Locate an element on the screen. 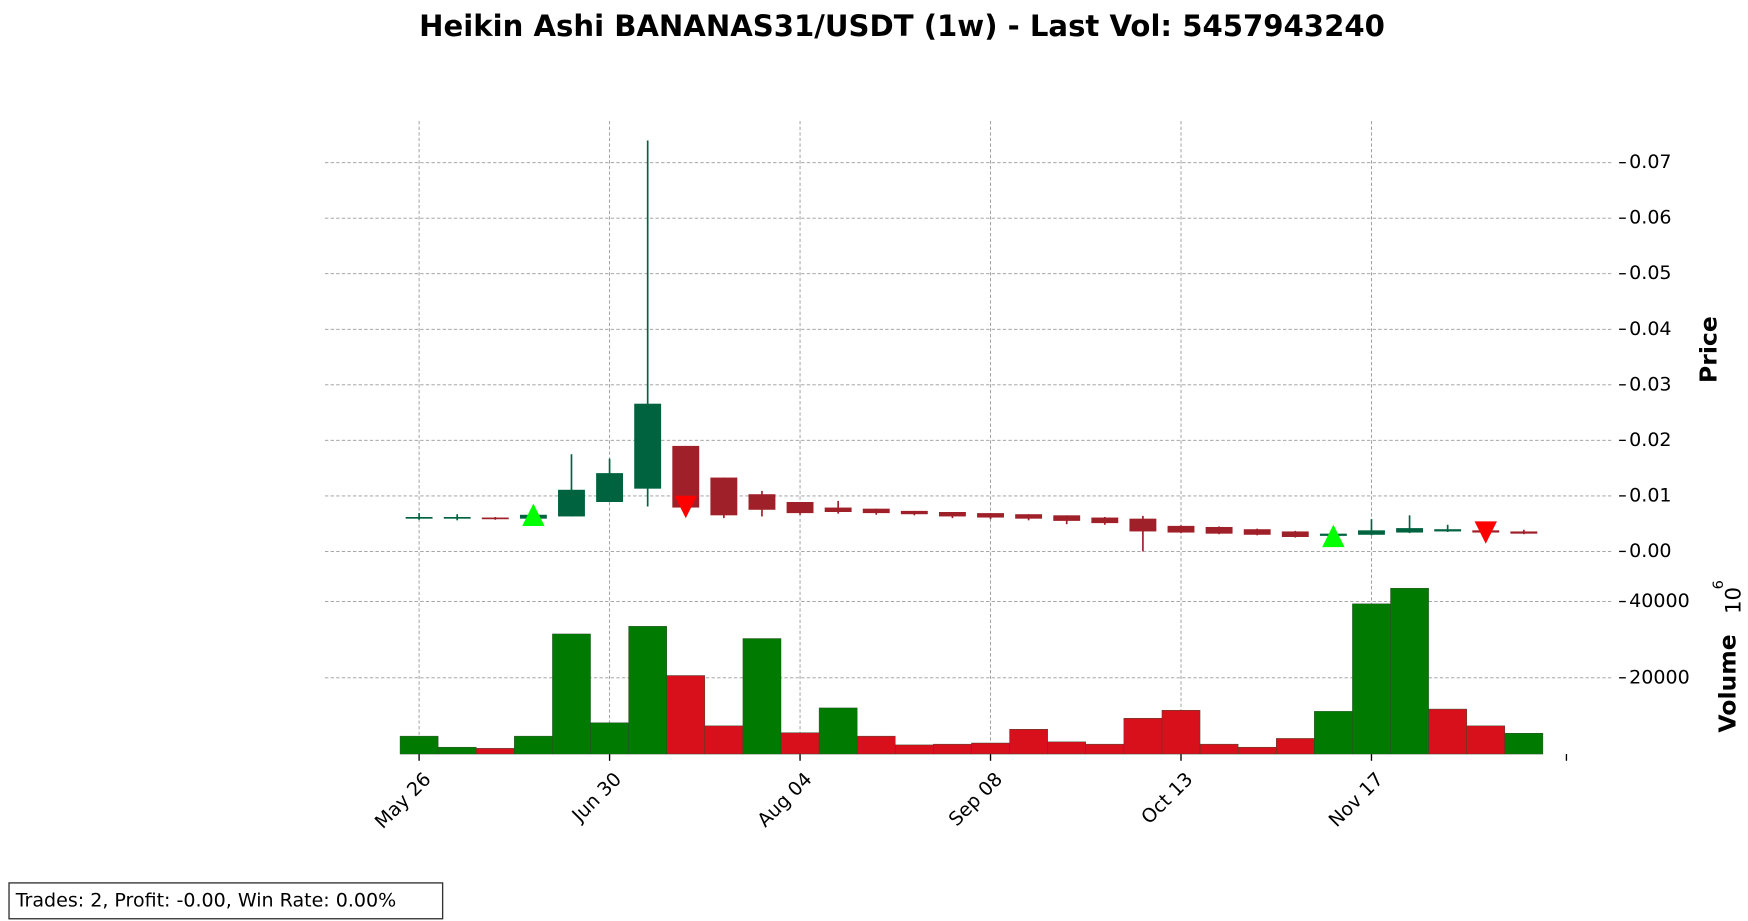 The width and height of the screenshot is (1748, 921). x-tick-label: May 26 is located at coordinates (403, 800).